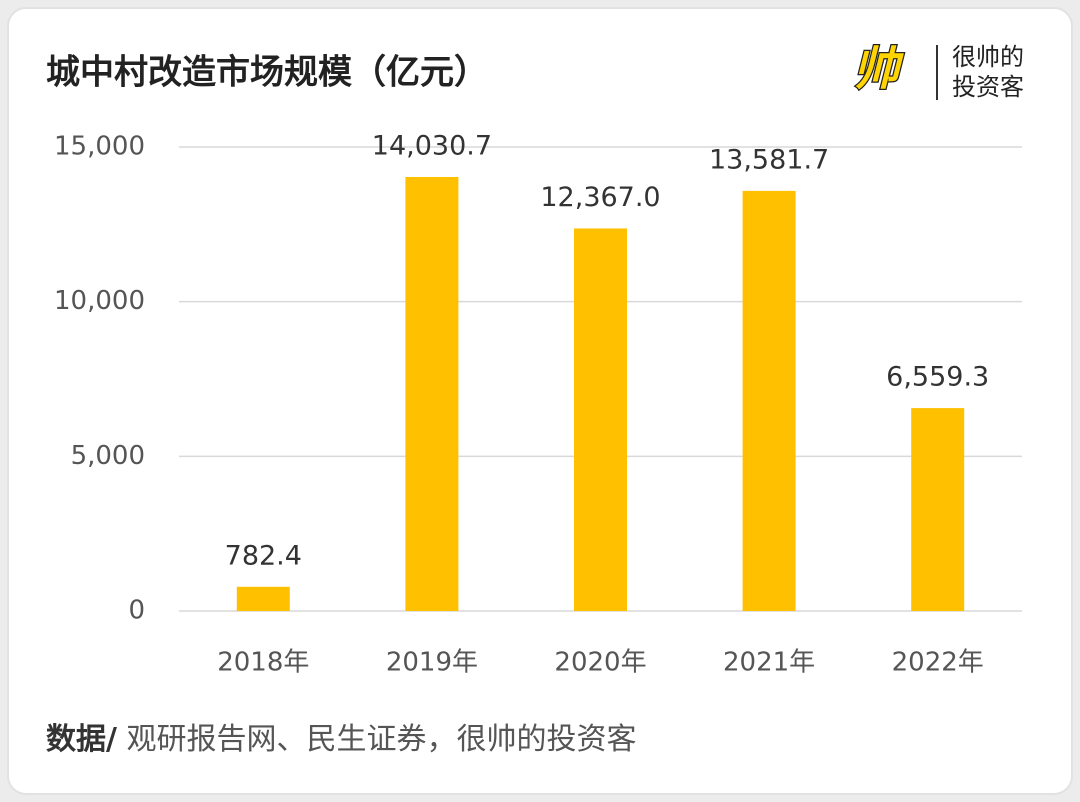  Describe the element at coordinates (988, 57) in the screenshot. I see `logo-line: 很帅的` at that location.